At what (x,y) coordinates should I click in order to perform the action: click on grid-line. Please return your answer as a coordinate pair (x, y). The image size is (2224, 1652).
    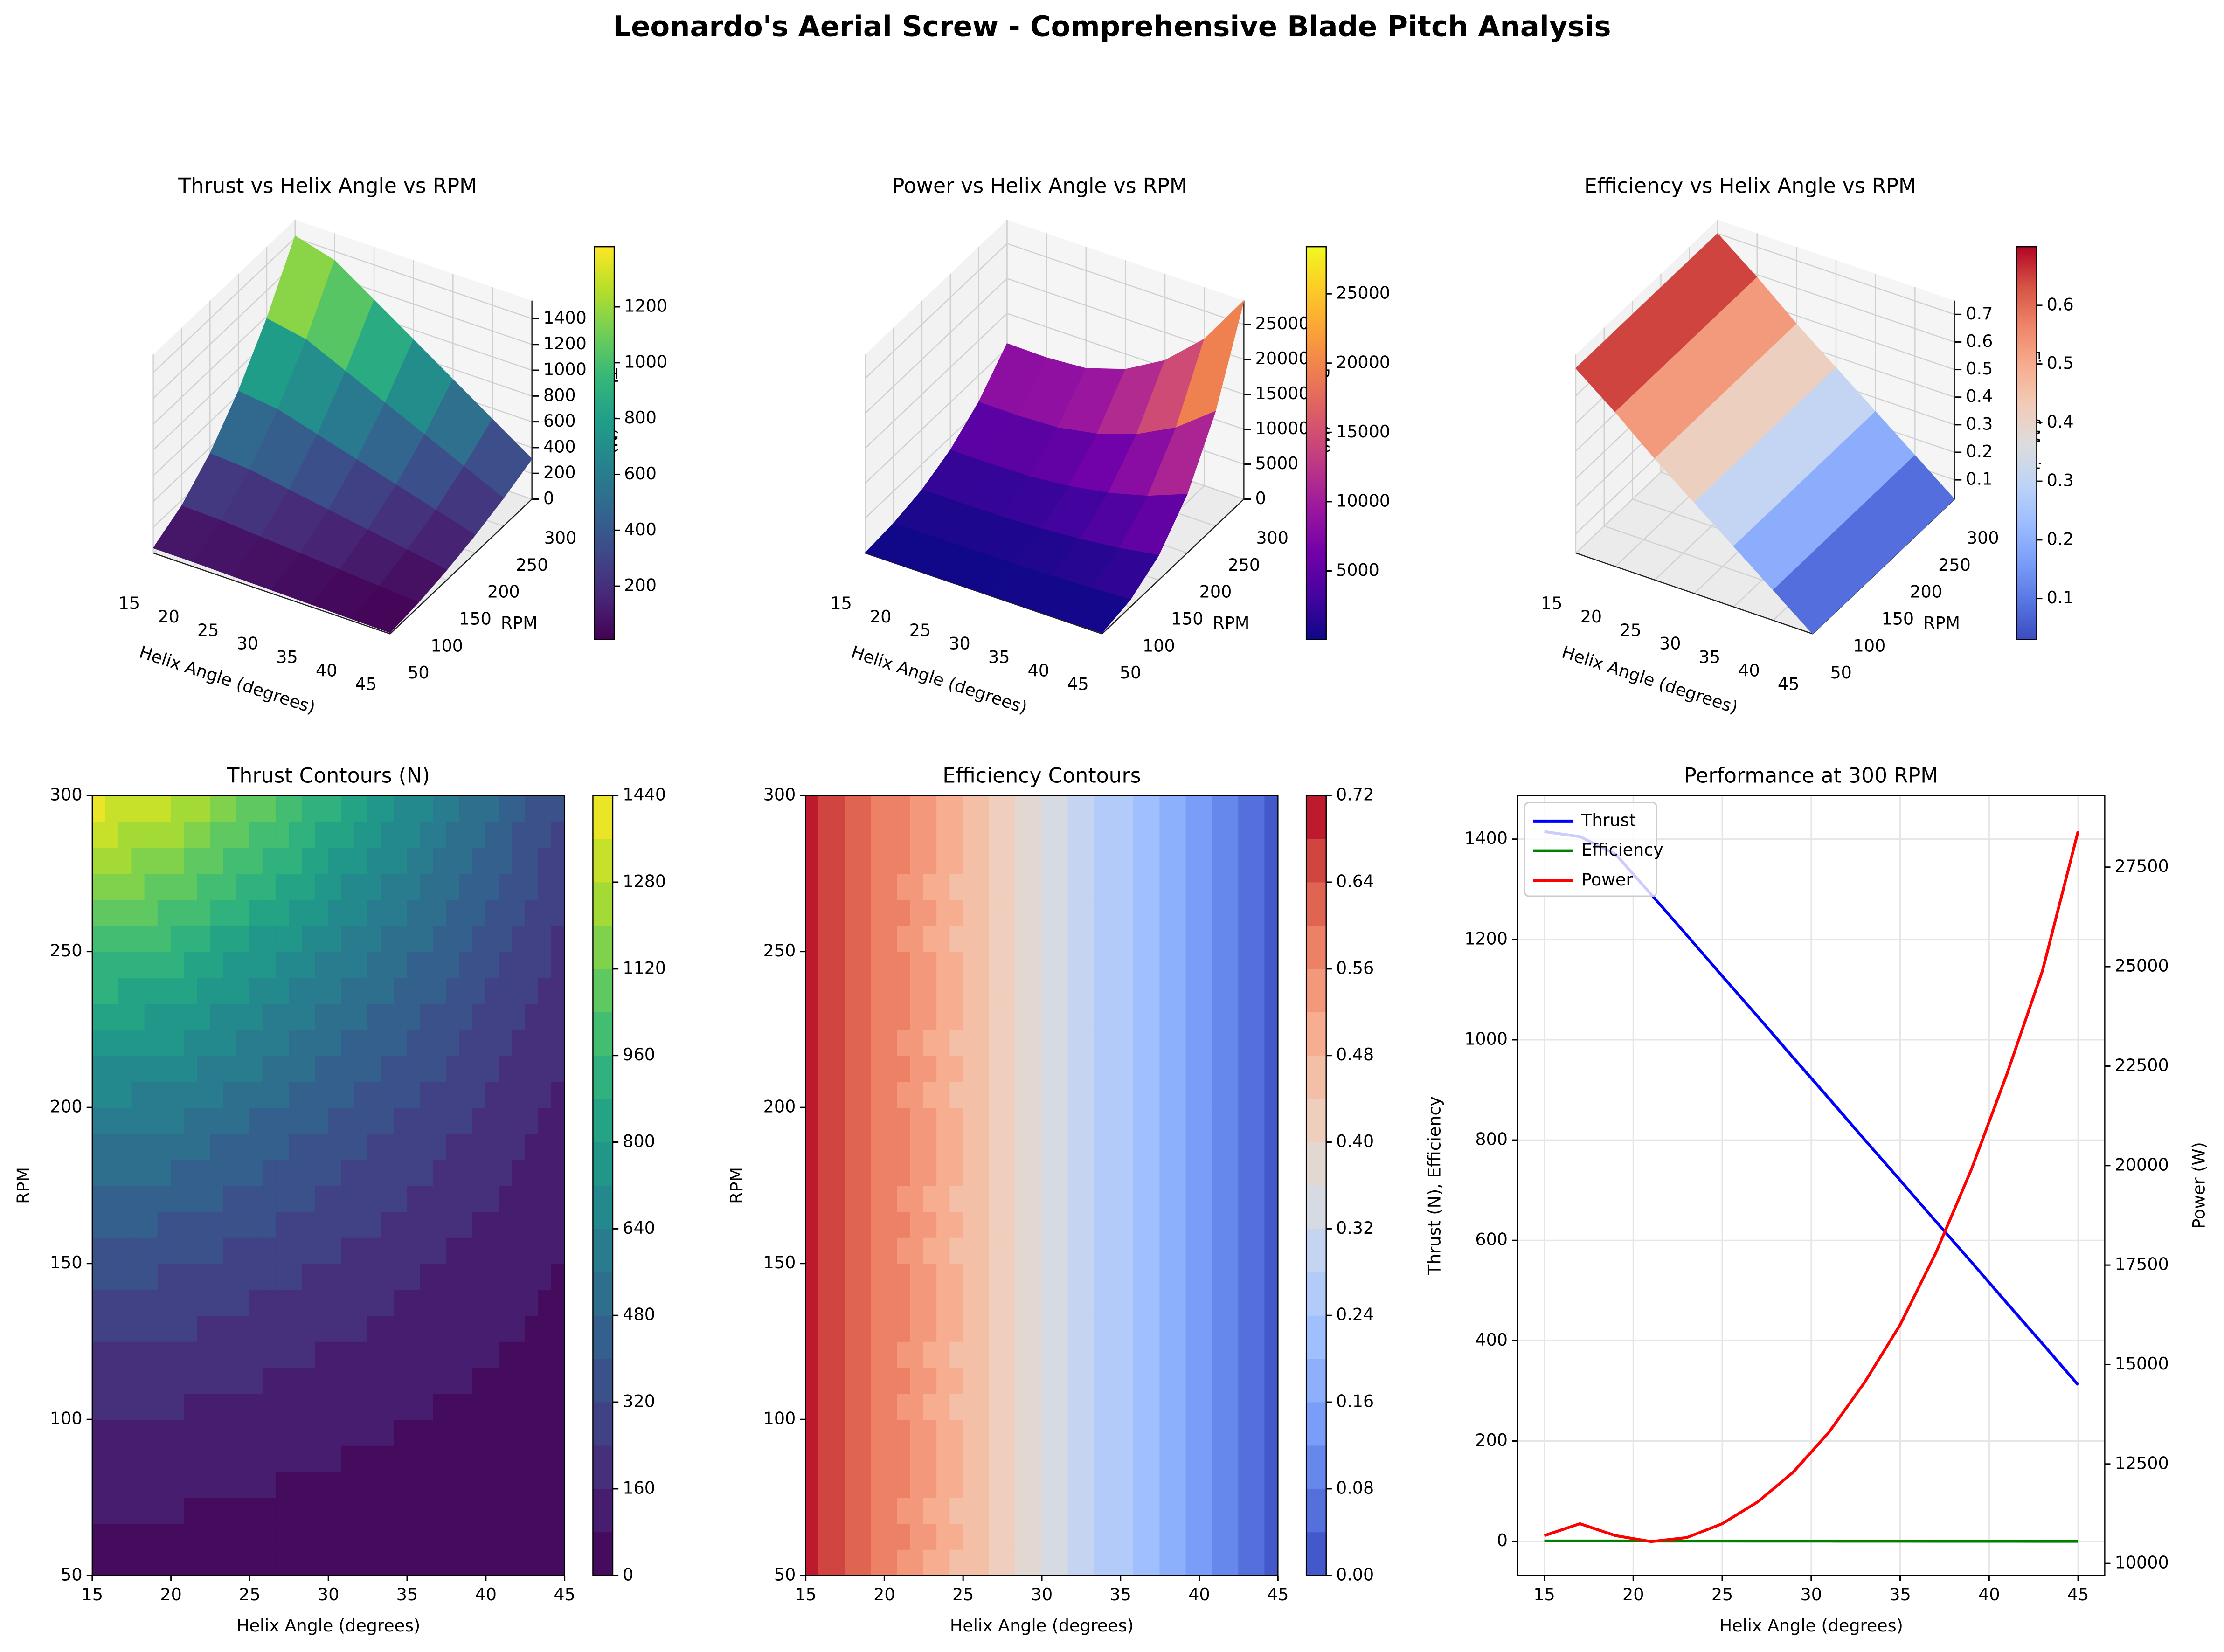
    Looking at the image, I should click on (936, 416).